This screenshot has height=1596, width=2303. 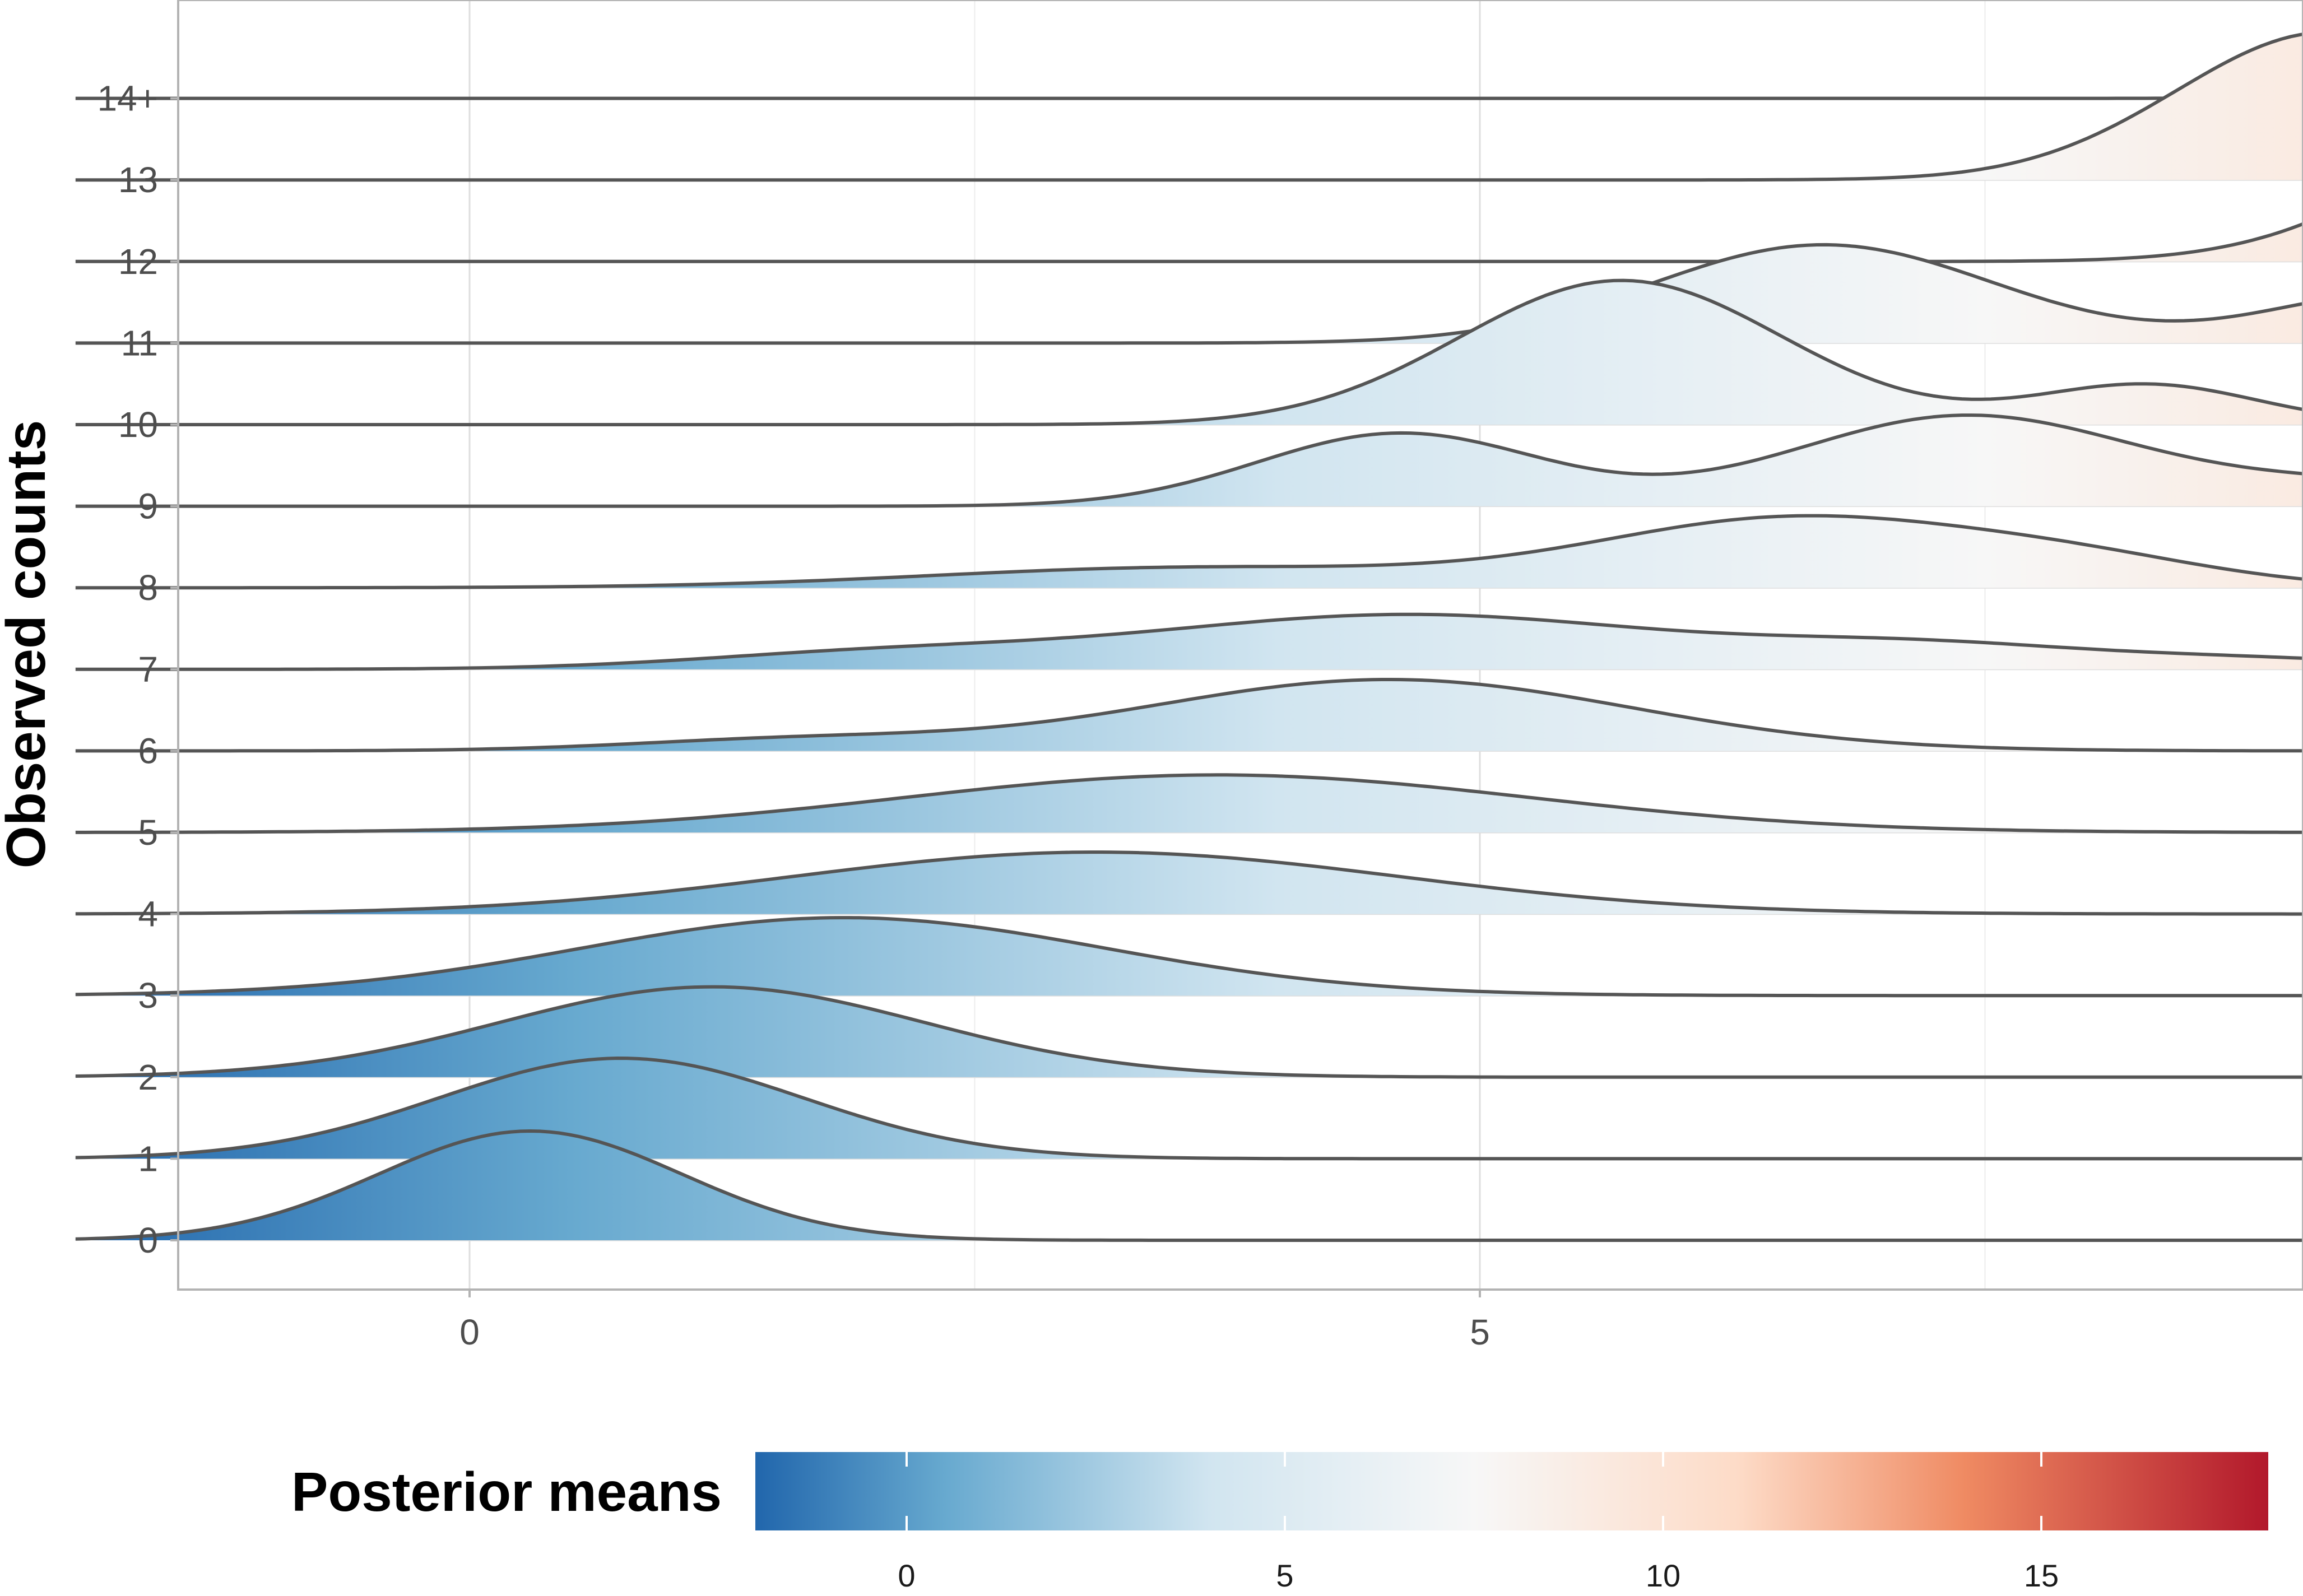 What do you see at coordinates (28, 644) in the screenshot?
I see `y-axis-title: Observed counts` at bounding box center [28, 644].